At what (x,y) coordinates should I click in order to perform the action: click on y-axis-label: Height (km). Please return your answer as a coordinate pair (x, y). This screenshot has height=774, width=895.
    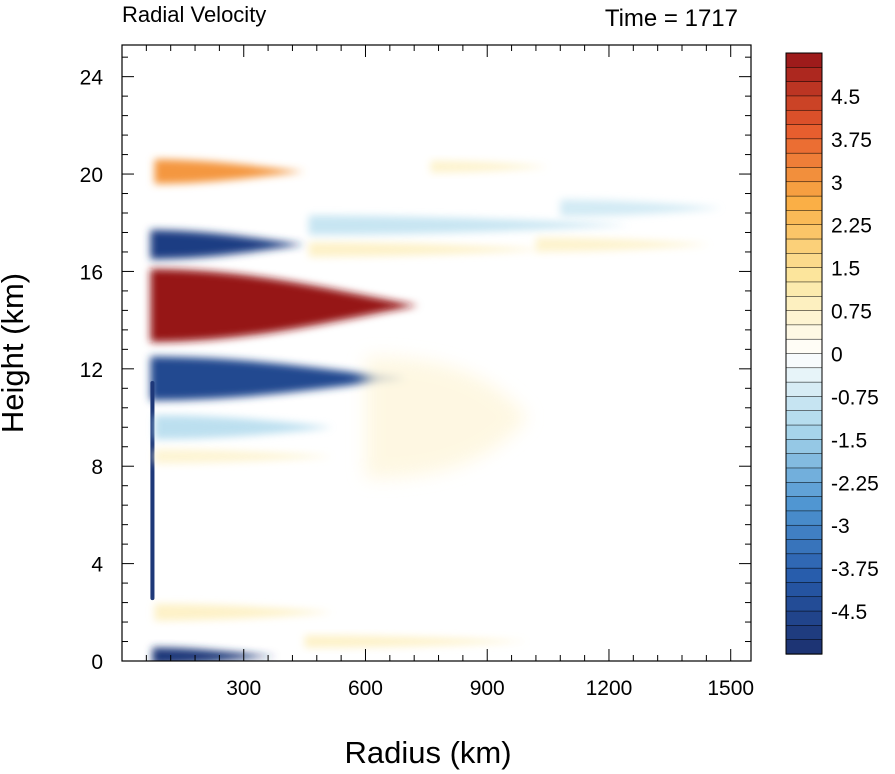
    Looking at the image, I should click on (15, 353).